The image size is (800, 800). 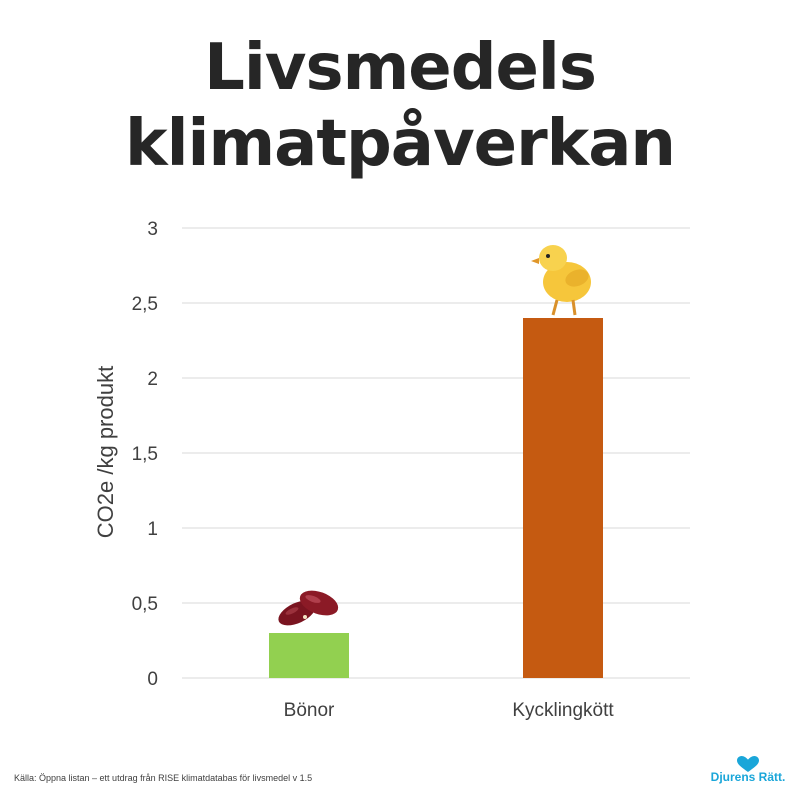 What do you see at coordinates (152, 229) in the screenshot?
I see `y-tick-label: 3` at bounding box center [152, 229].